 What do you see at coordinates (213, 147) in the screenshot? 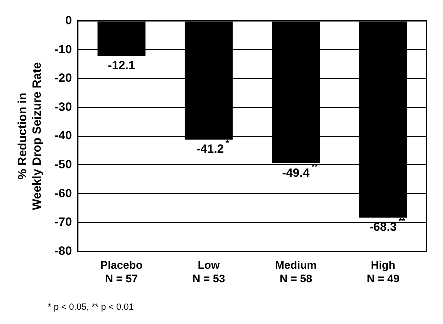
I see `data-label: -41.2*` at bounding box center [213, 147].